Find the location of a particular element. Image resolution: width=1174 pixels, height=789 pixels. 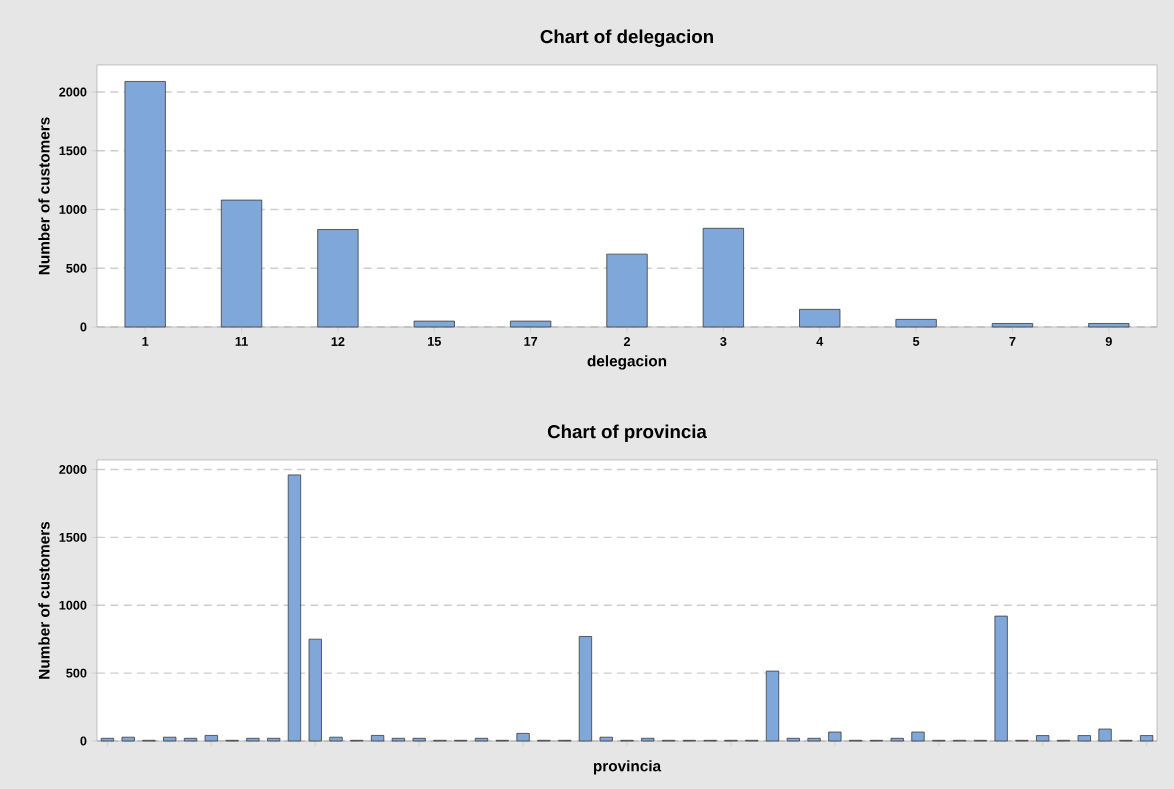

x-tick-label: 17 is located at coordinates (531, 341).